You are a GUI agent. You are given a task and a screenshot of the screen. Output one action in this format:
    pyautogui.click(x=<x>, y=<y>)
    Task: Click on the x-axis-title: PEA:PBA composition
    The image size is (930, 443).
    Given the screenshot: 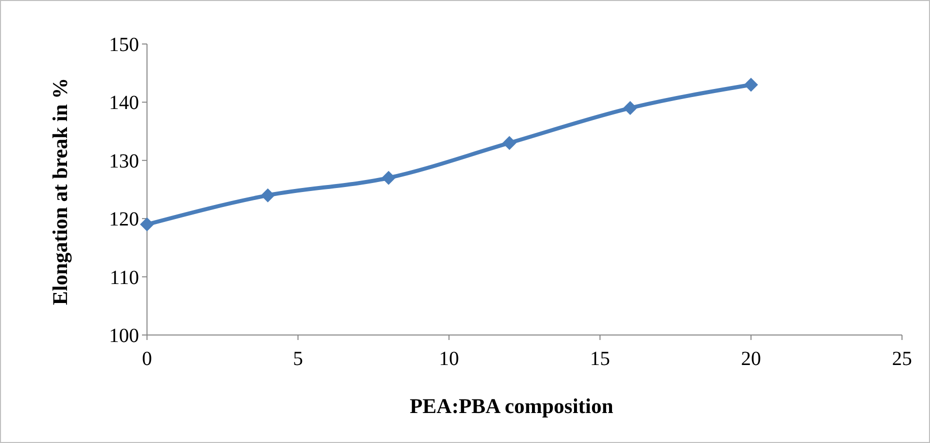 What is the action you would take?
    pyautogui.click(x=512, y=406)
    